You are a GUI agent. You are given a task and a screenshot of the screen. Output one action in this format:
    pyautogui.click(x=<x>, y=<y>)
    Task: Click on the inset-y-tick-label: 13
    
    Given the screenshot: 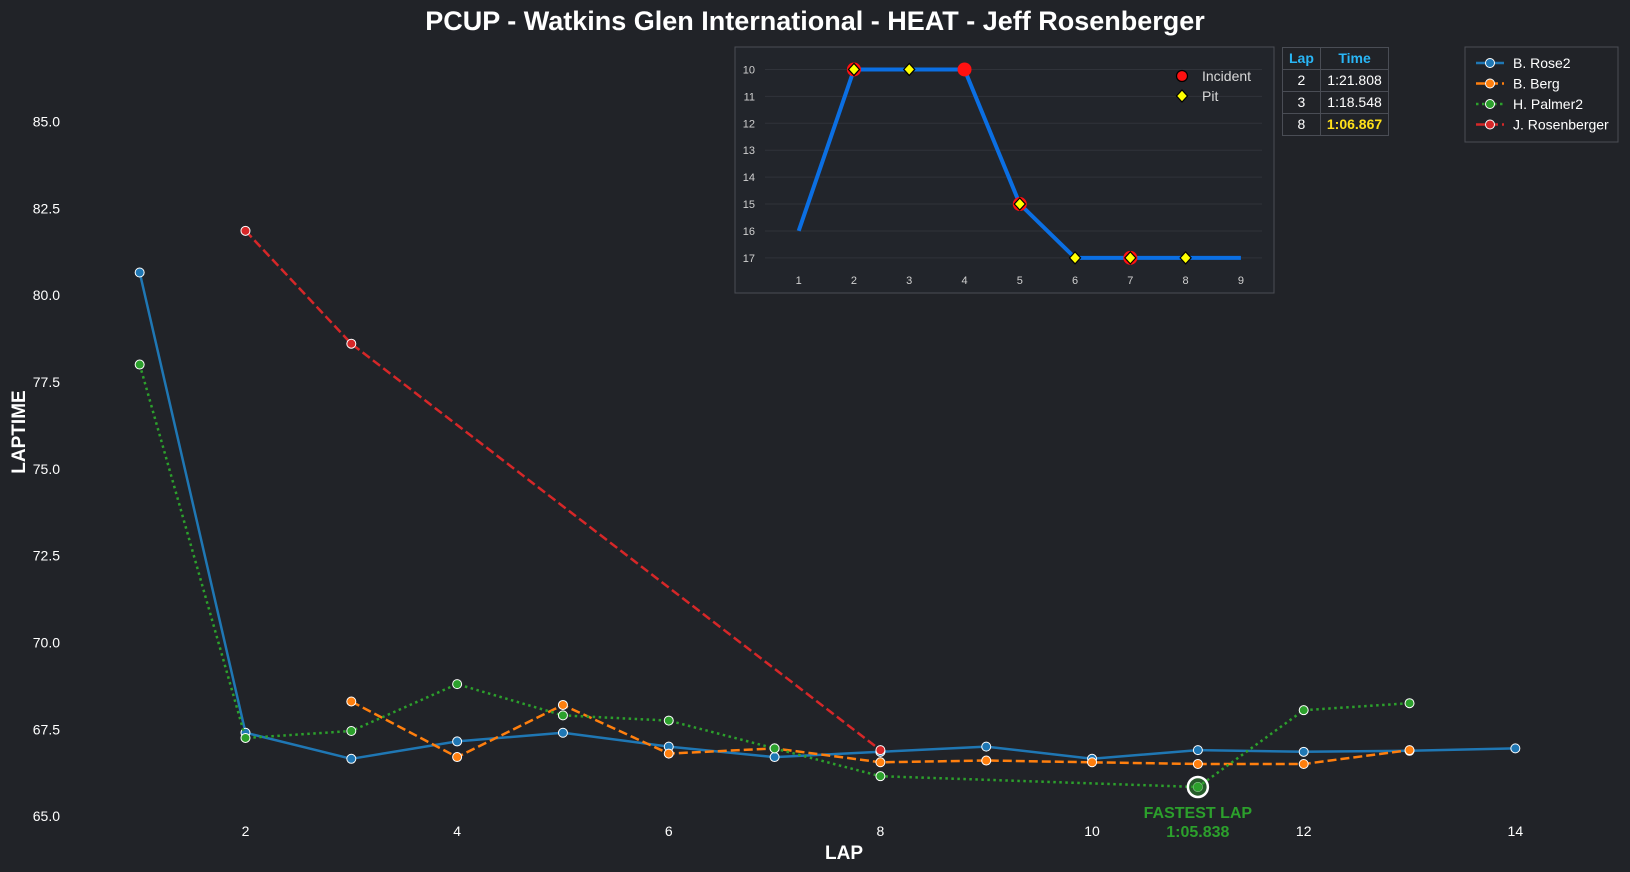 What is the action you would take?
    pyautogui.click(x=749, y=151)
    